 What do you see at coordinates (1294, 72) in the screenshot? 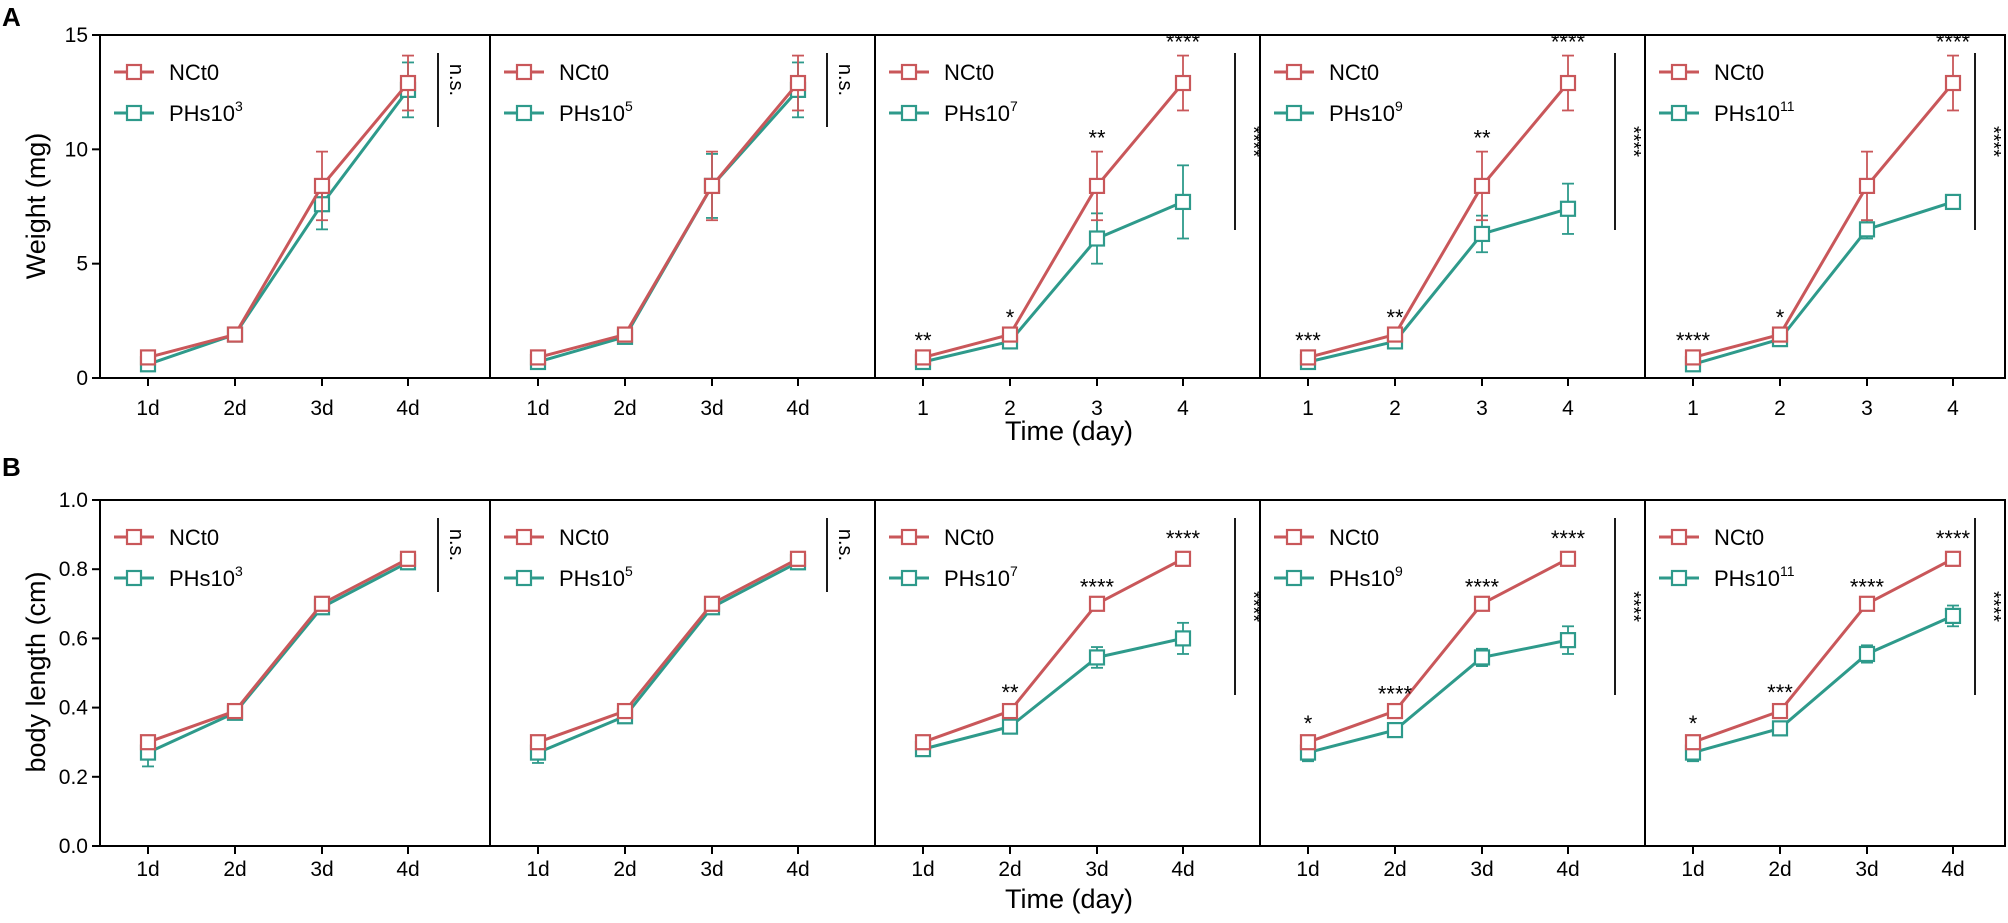
I see `panel-a-subplot-4-legend-nct0-marker` at bounding box center [1294, 72].